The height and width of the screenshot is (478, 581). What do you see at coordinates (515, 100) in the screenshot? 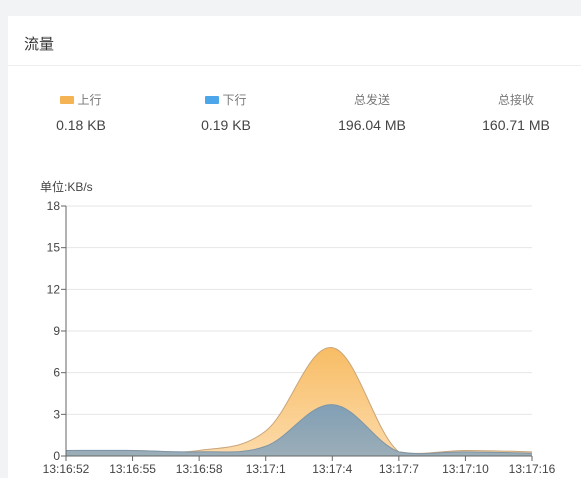
I see `stat-total-received-label: 总接收` at bounding box center [515, 100].